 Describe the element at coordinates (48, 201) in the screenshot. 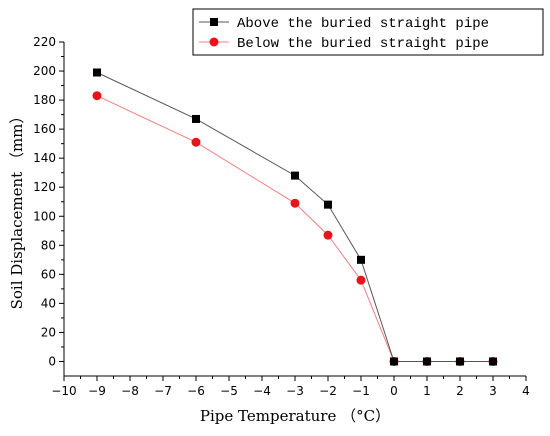

I see `y-ticks: 0 20 40 60 80 100 120 140 160 180 200 220` at that location.